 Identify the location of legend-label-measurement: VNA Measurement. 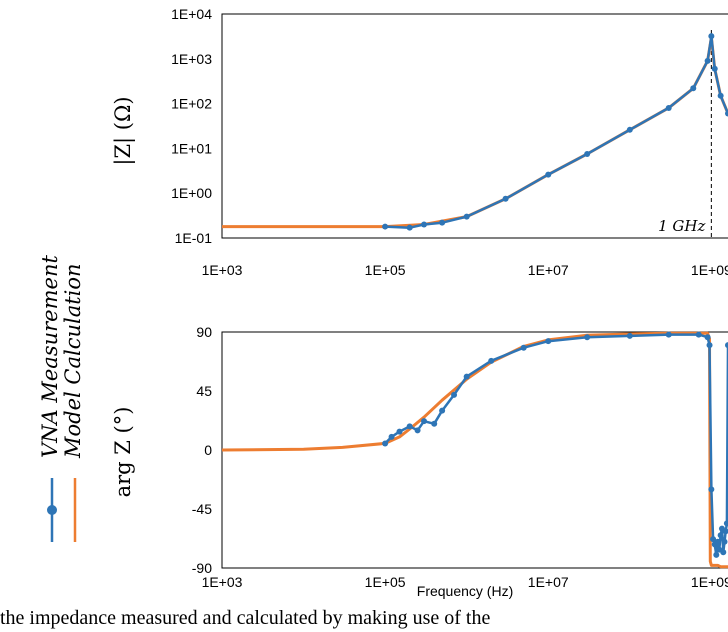
(50, 356).